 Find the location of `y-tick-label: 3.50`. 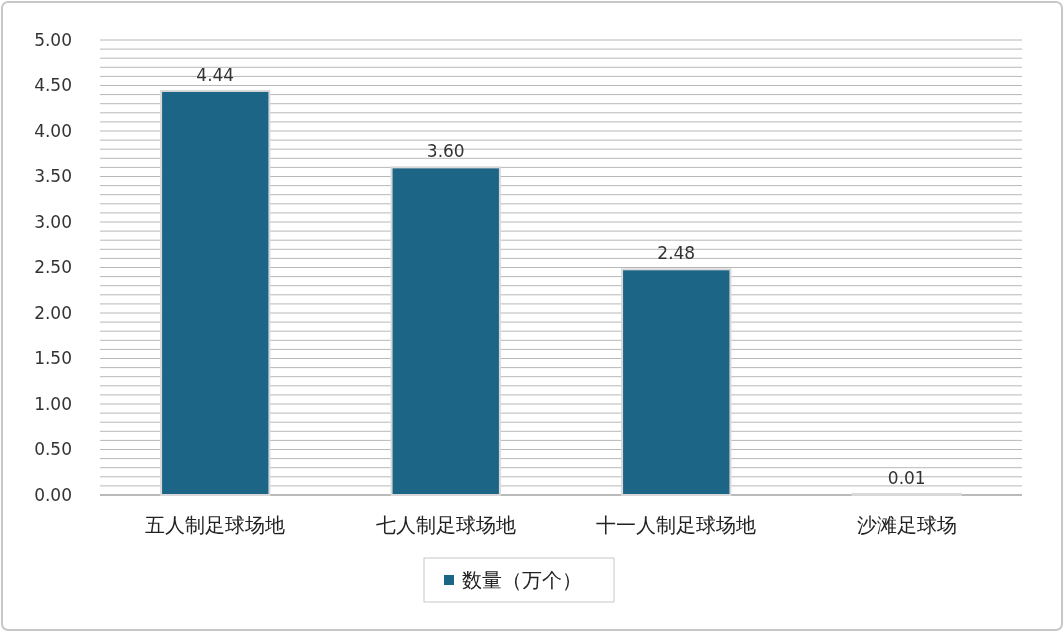

y-tick-label: 3.50 is located at coordinates (53, 176).